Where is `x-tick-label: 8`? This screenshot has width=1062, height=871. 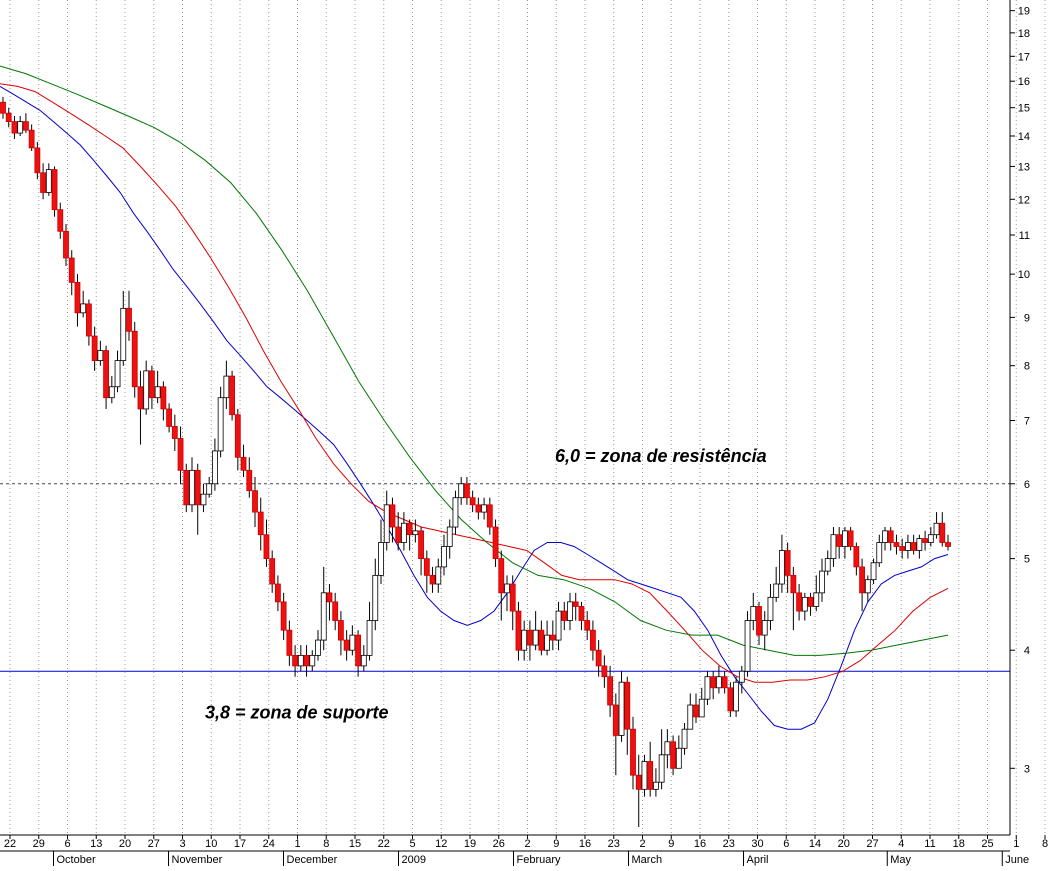
x-tick-label: 8 is located at coordinates (1045, 844).